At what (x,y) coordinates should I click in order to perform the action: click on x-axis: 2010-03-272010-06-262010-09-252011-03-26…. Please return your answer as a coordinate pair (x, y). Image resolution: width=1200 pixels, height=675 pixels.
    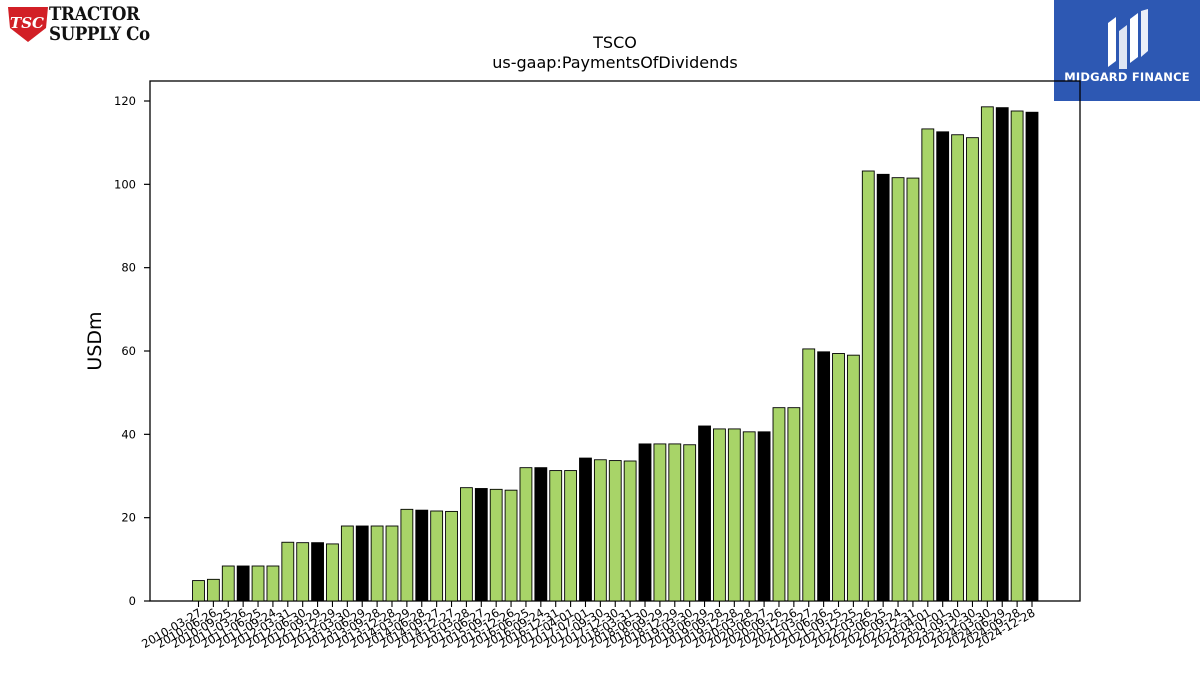
    Looking at the image, I should click on (588, 626).